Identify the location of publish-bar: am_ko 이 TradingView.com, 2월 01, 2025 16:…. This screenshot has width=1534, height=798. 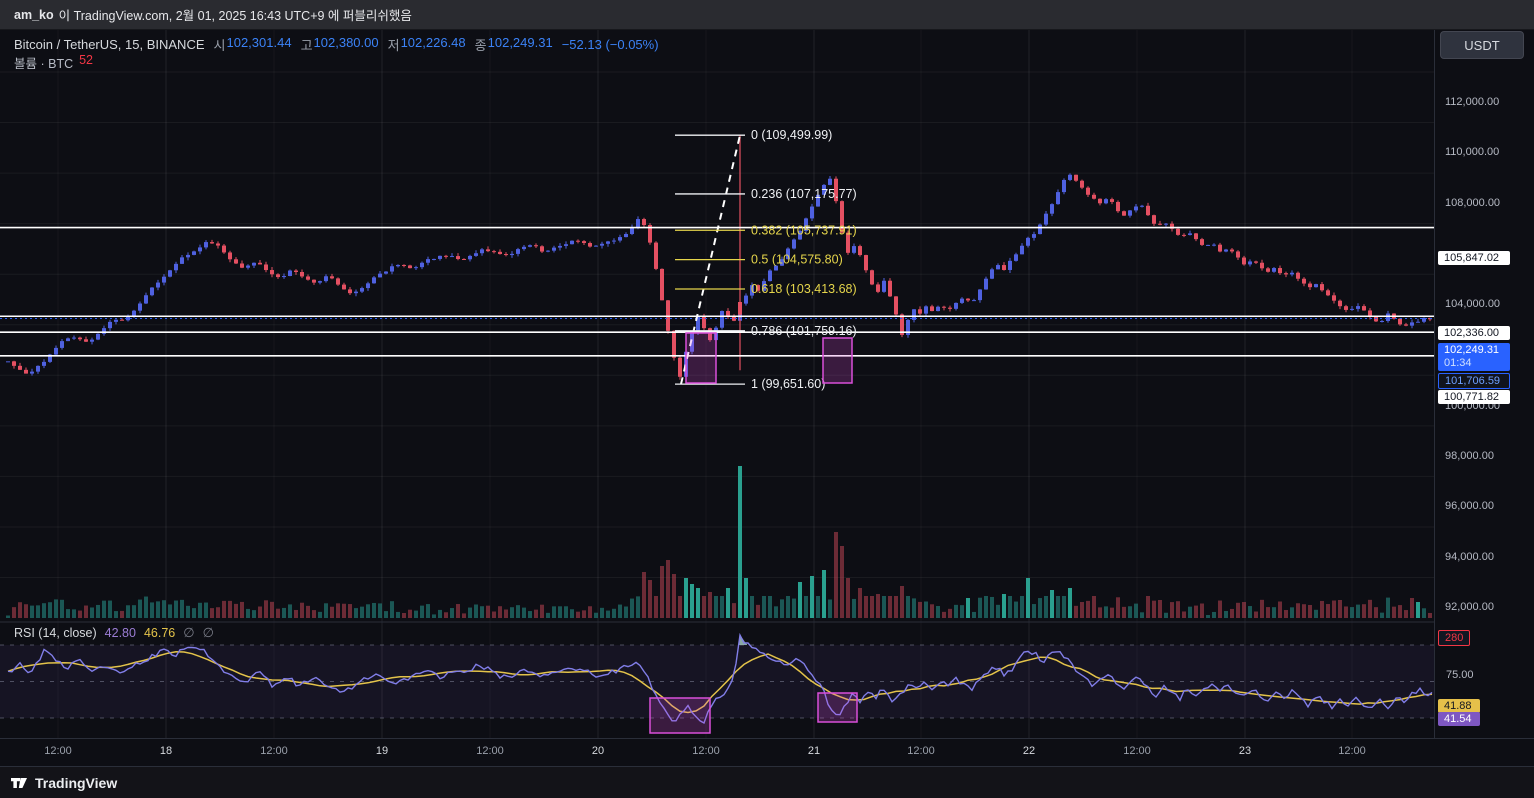
(767, 15).